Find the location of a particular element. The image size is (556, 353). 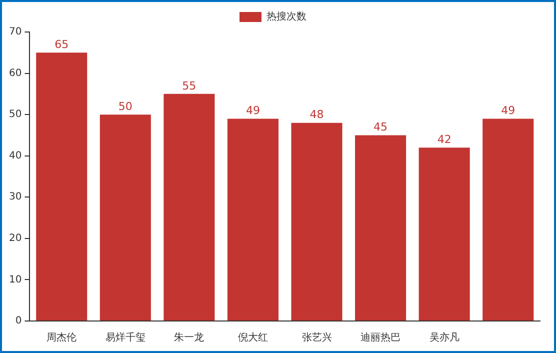

x-tick-label: 周杰伦 is located at coordinates (61, 338).